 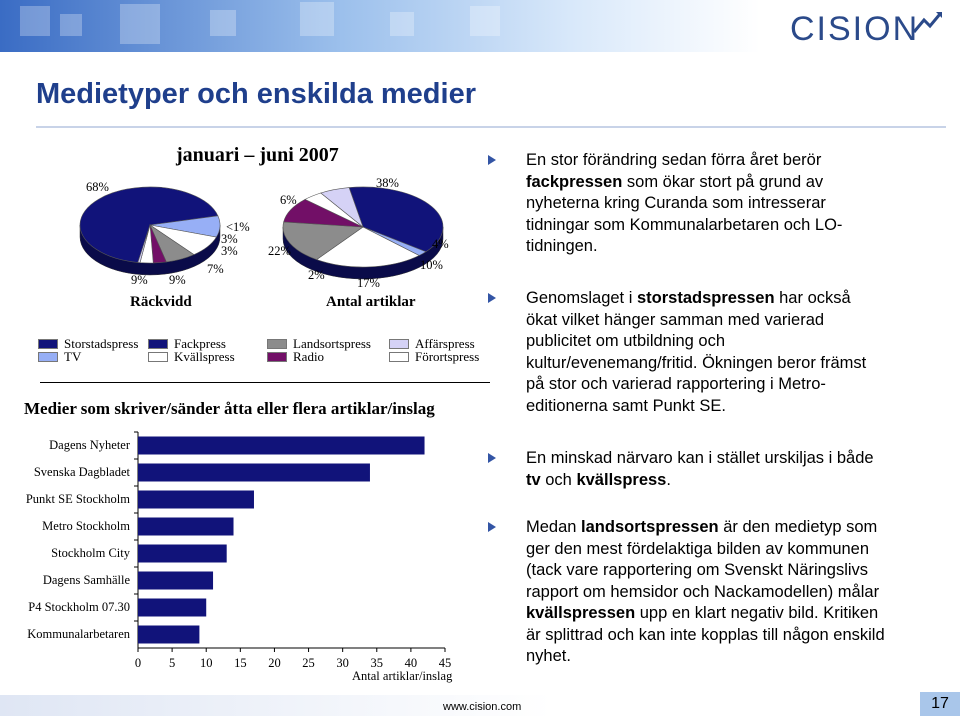 I want to click on bar-dagens-samh-lle, so click(x=176, y=580).